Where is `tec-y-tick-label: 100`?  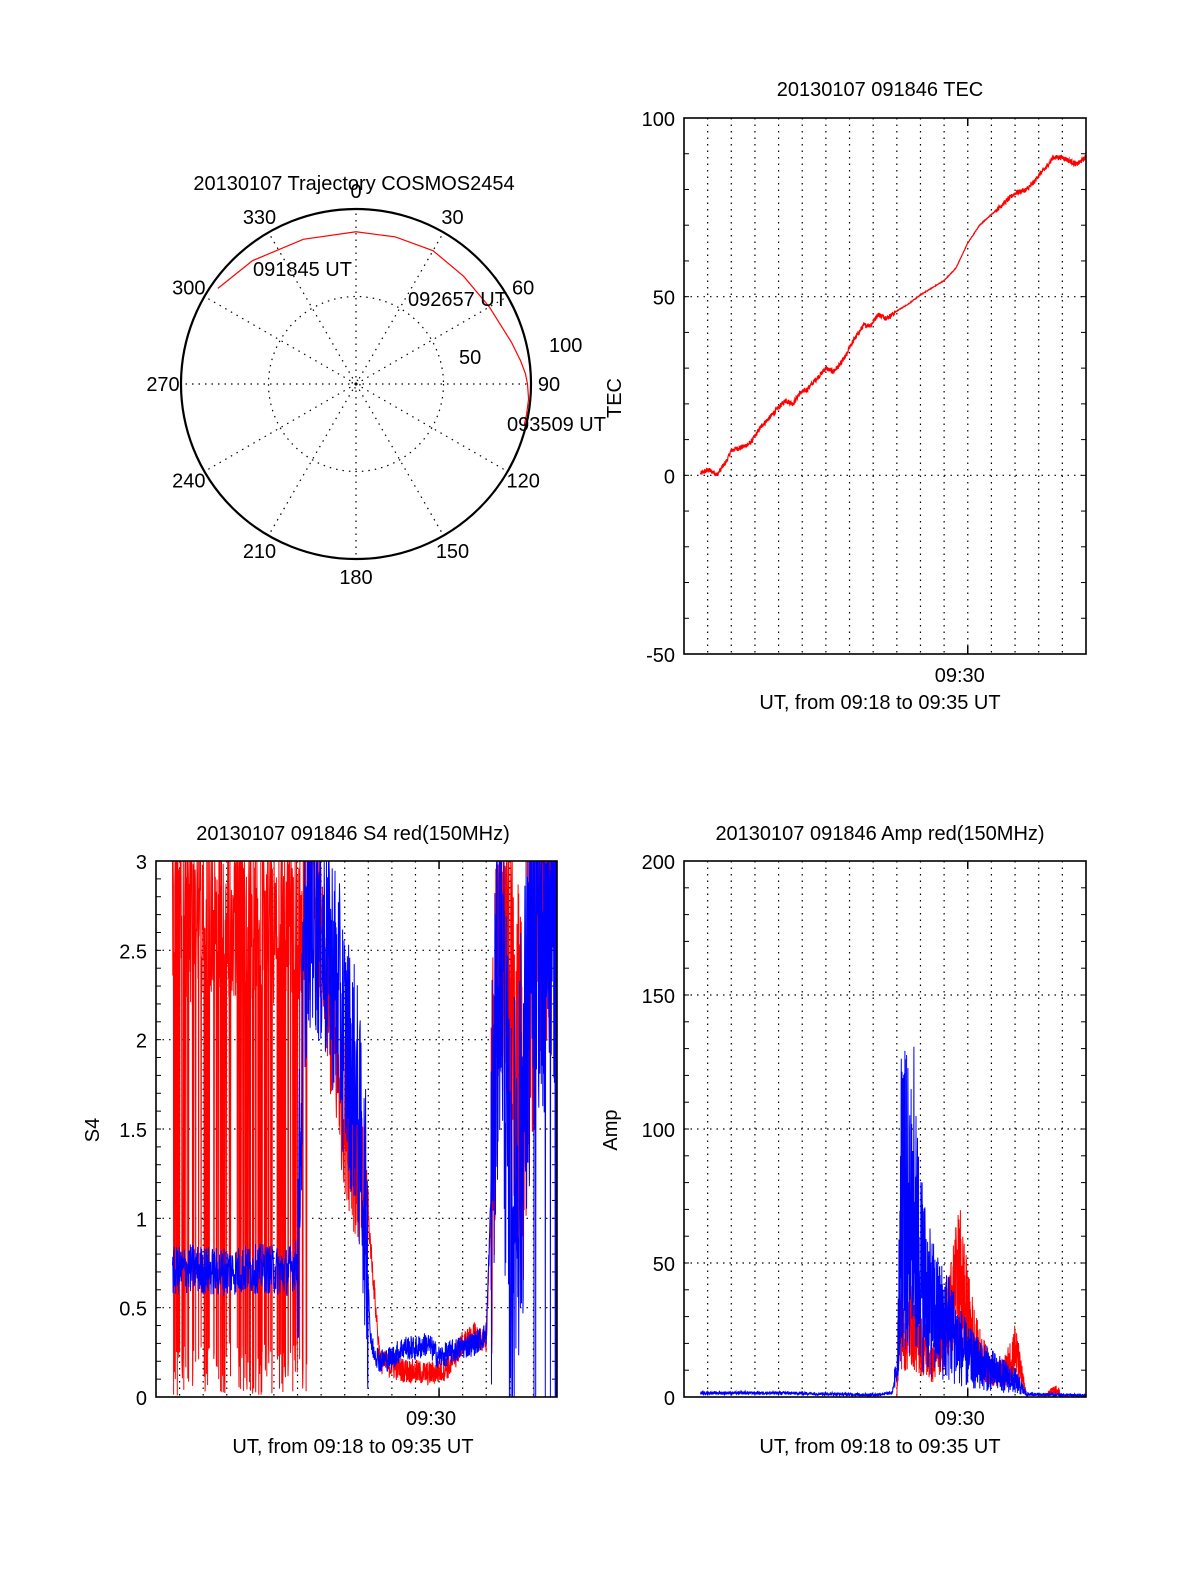
tec-y-tick-label: 100 is located at coordinates (658, 120).